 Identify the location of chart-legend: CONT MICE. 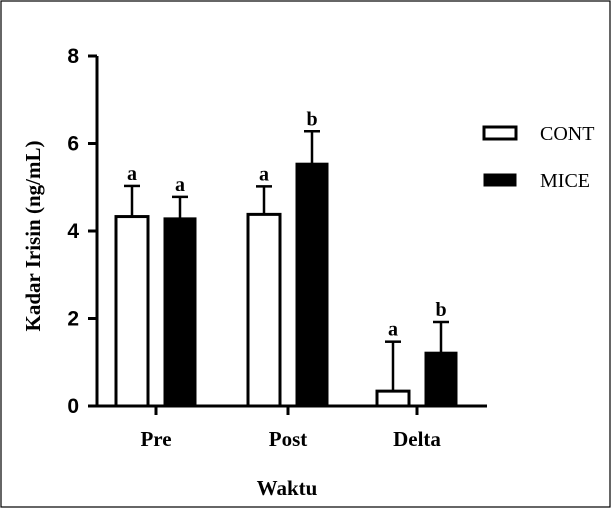
(538, 157).